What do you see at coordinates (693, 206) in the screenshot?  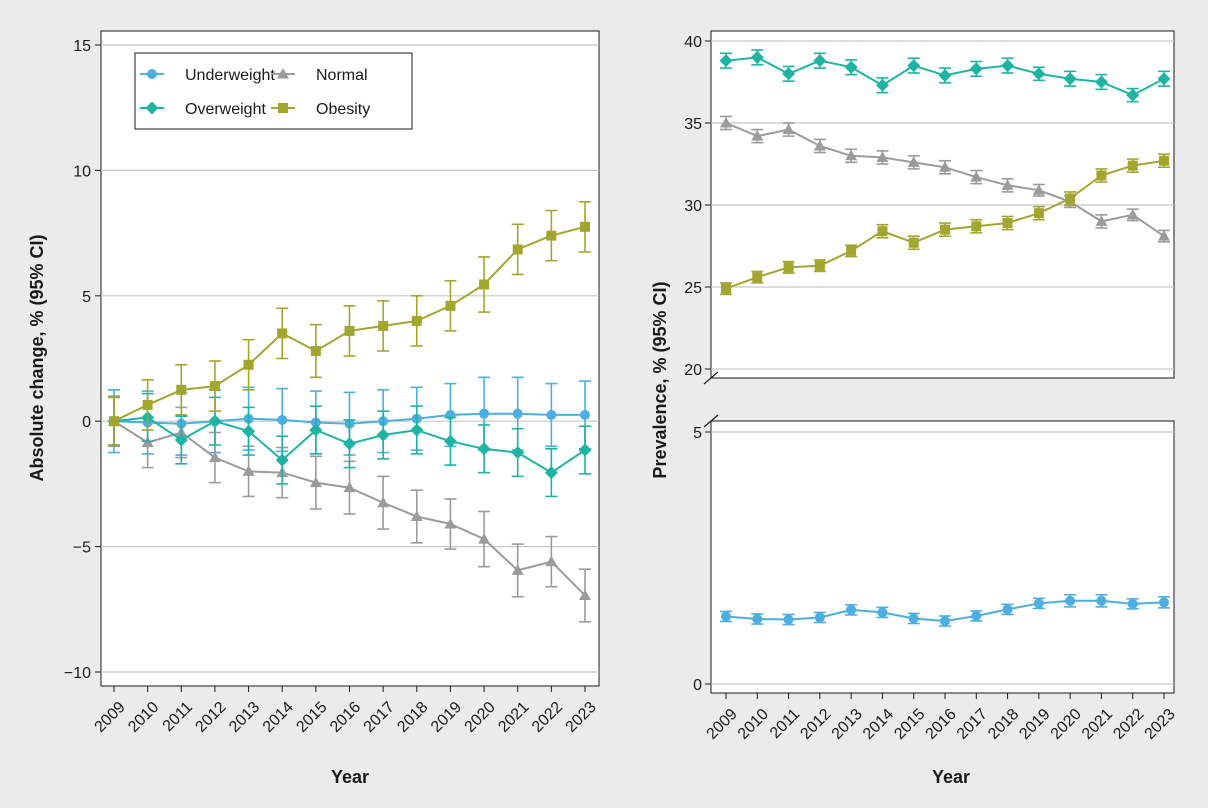 I see `y-tick-label: 30` at bounding box center [693, 206].